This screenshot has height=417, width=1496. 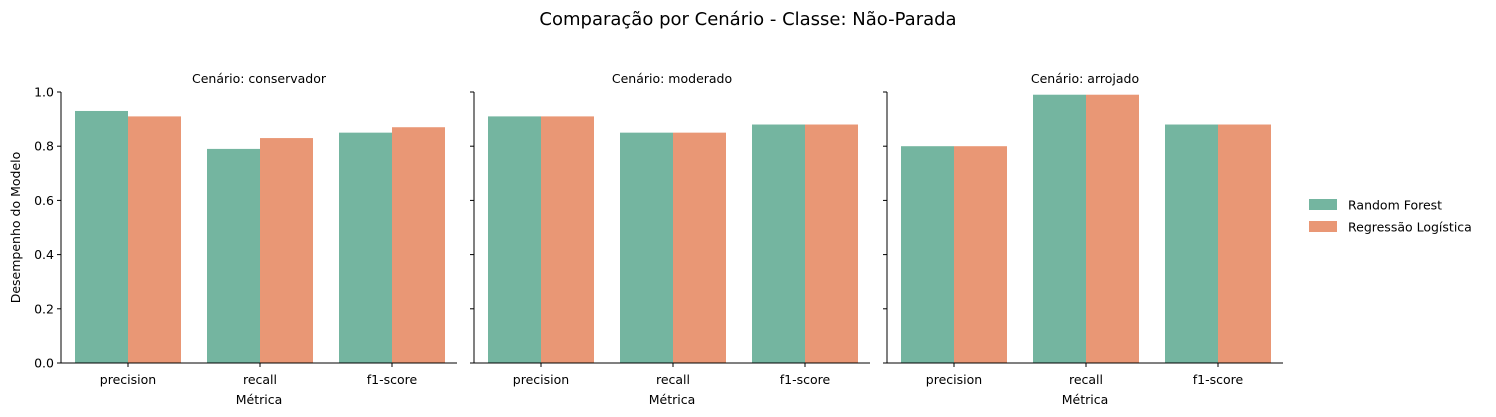 I want to click on y-tick-label: 0.8, so click(x=44, y=146).